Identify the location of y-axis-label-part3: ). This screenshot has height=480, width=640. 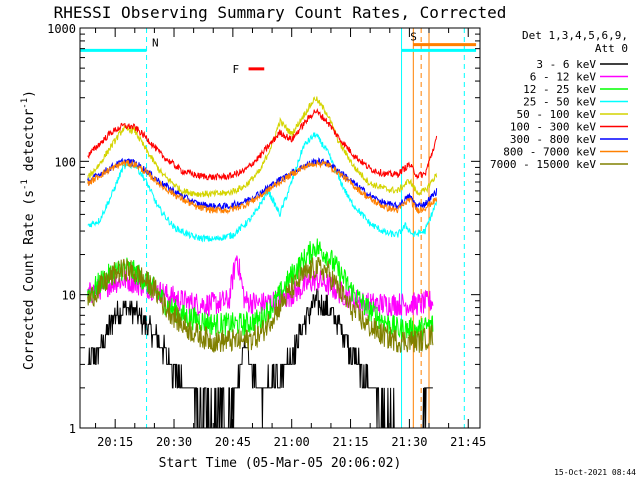
(29, 94).